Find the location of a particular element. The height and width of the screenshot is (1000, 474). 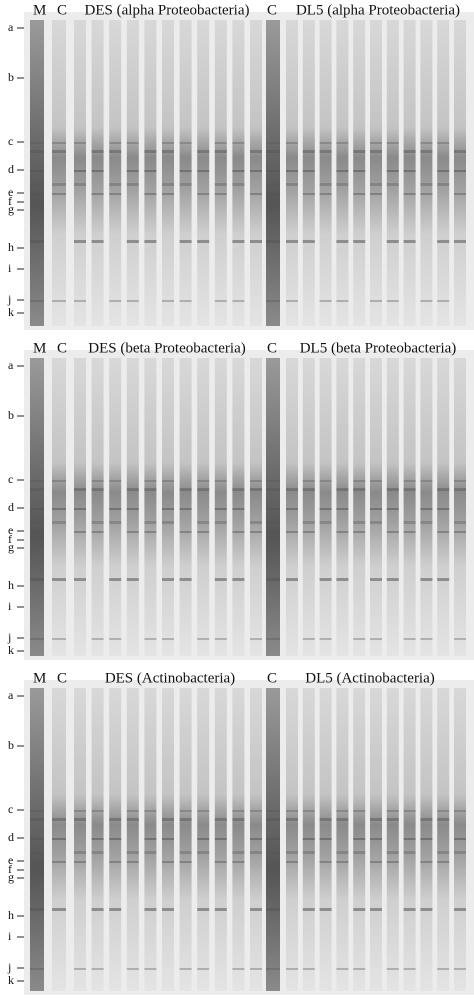

band-label: d is located at coordinates (11, 837).